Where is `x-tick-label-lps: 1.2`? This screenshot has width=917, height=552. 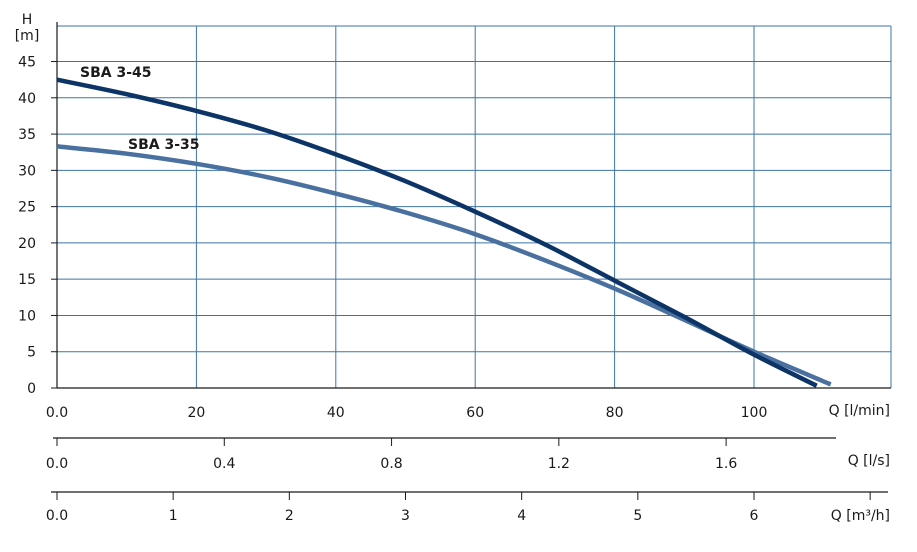
x-tick-label-lps: 1.2 is located at coordinates (559, 464).